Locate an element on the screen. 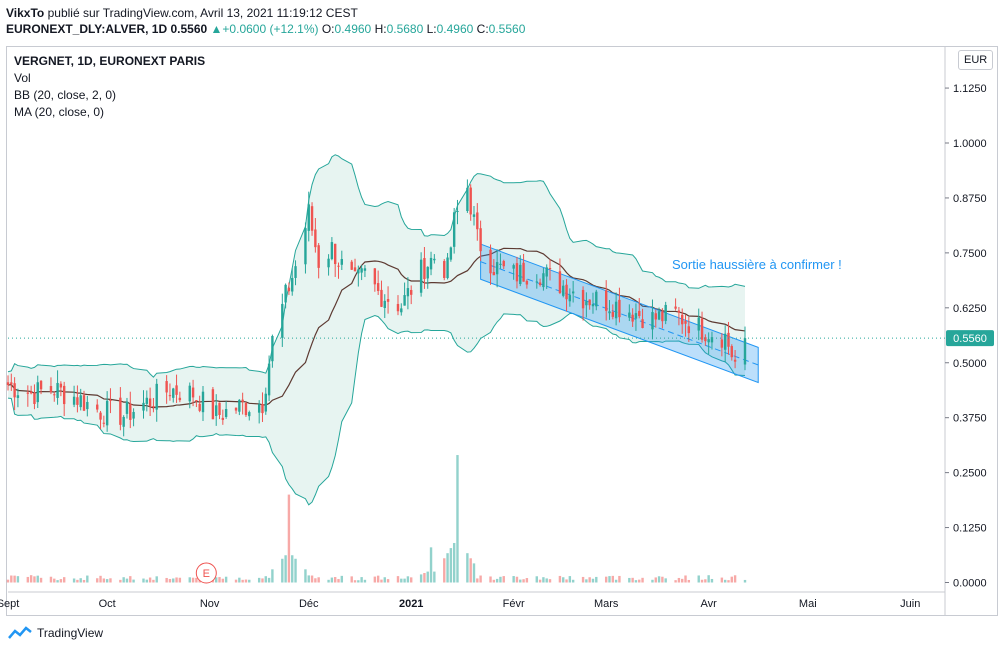 The image size is (1006, 654). legend-moving-average: MA (20, close, 0) is located at coordinates (59, 112).